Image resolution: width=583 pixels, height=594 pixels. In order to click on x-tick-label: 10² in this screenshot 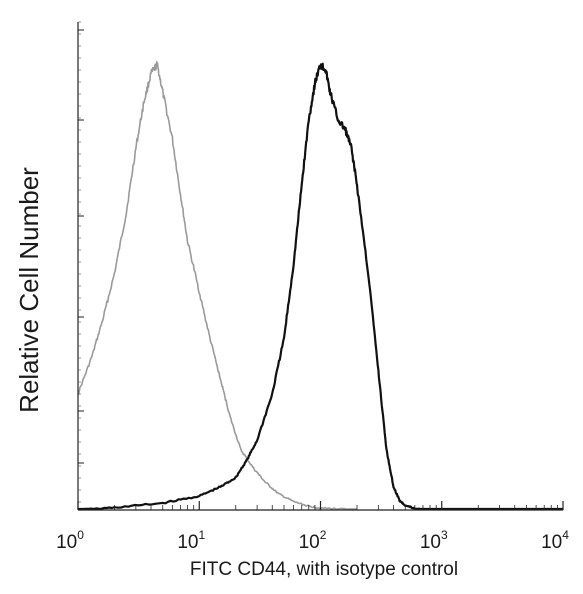, I will do `click(313, 540)`.